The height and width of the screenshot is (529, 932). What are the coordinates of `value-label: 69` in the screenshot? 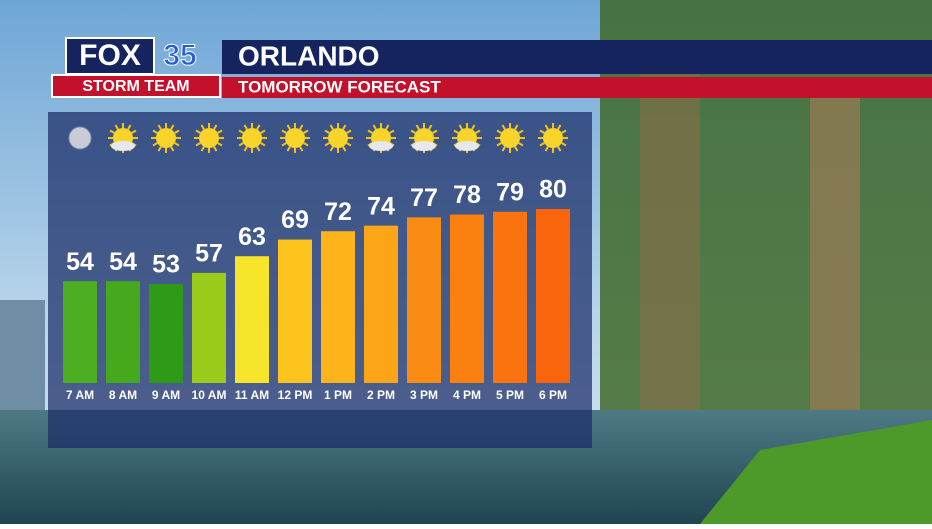 It's located at (295, 220).